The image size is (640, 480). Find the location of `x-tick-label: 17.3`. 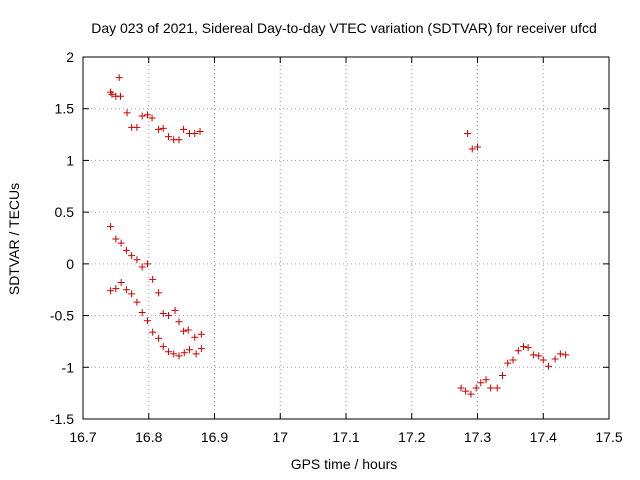

x-tick-label: 17.3 is located at coordinates (477, 437).